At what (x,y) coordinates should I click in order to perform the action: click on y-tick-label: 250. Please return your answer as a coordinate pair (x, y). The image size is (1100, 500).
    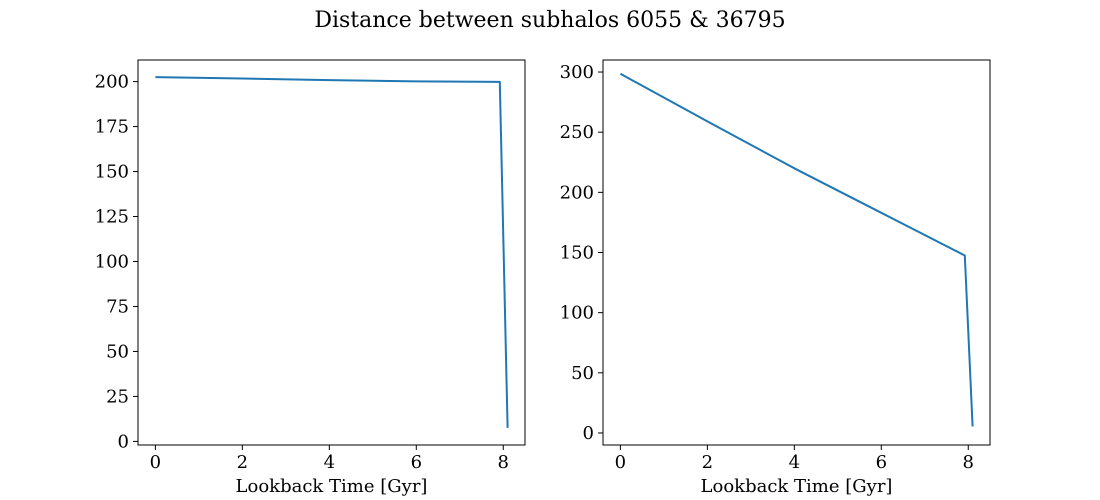
    Looking at the image, I should click on (577, 132).